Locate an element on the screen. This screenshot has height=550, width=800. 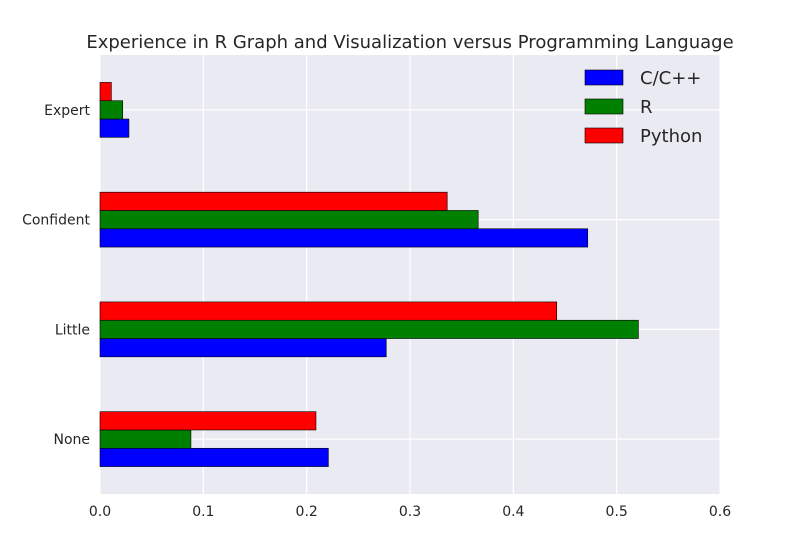
legend-label: R is located at coordinates (646, 107).